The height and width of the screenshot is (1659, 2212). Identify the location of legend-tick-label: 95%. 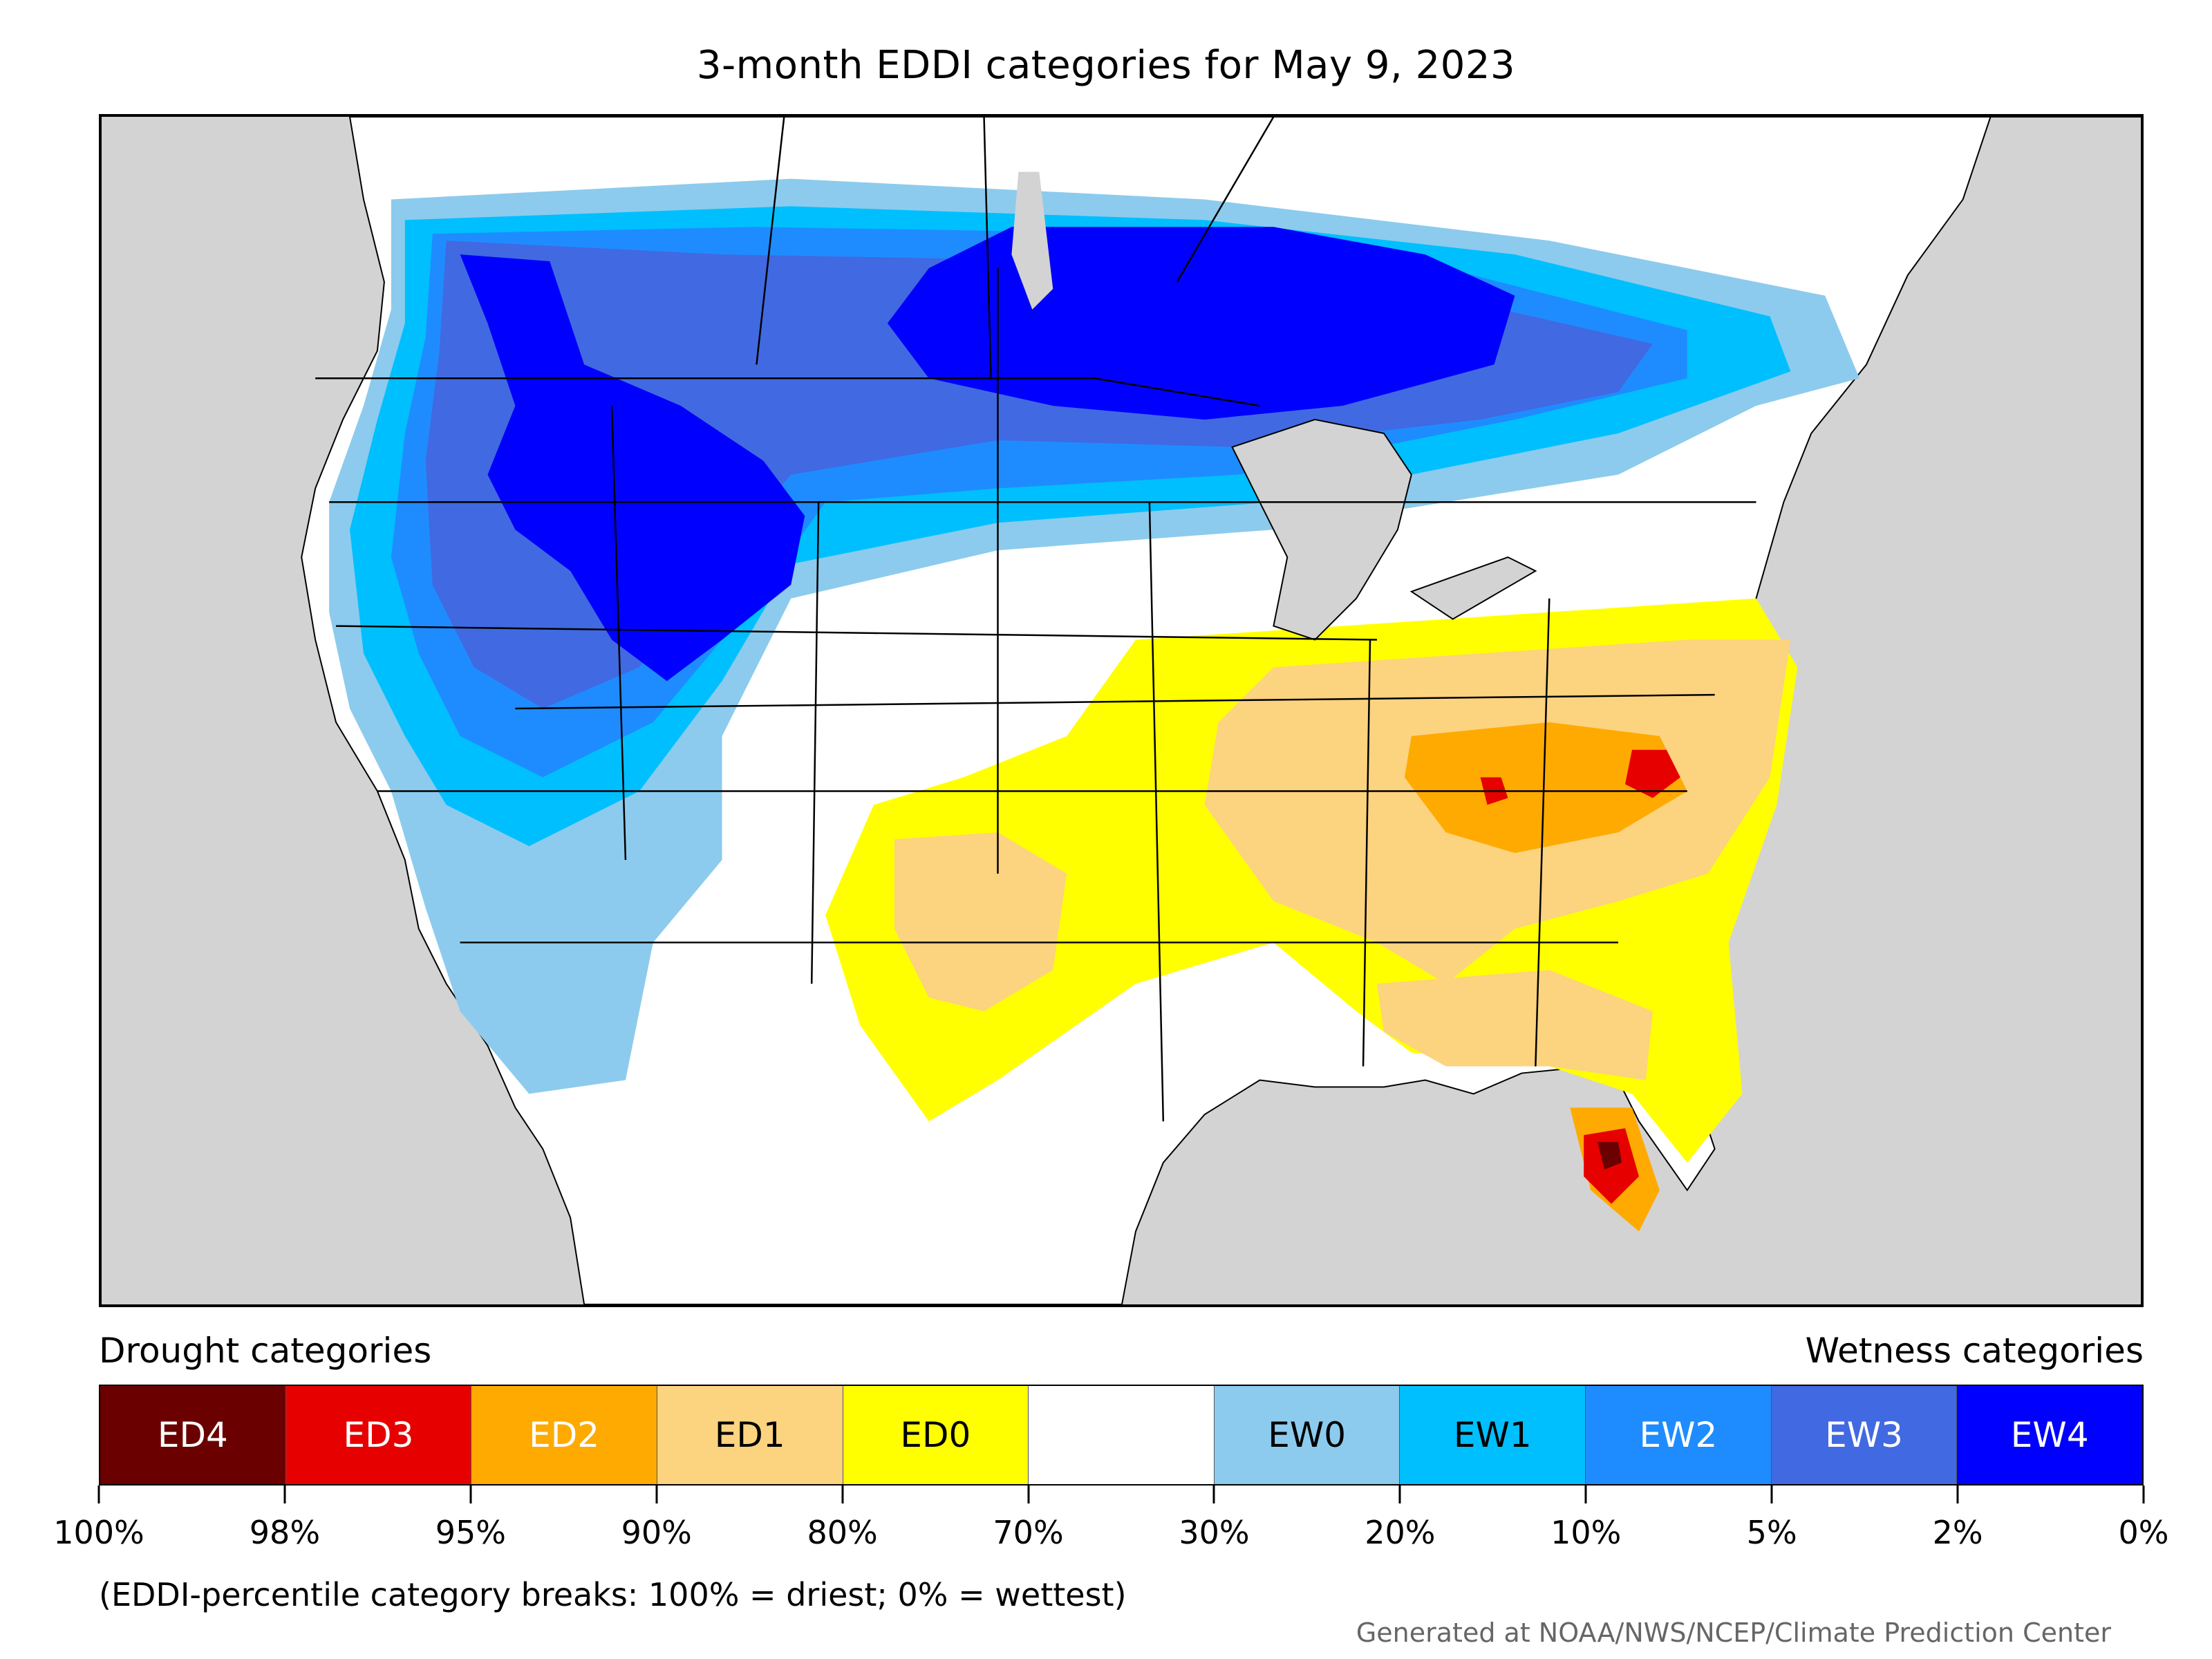
(470, 1532).